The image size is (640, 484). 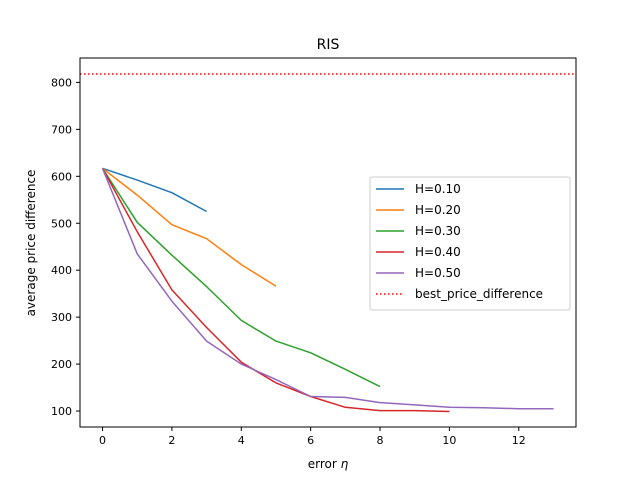 What do you see at coordinates (61, 364) in the screenshot?
I see `y-tick-label: 200` at bounding box center [61, 364].